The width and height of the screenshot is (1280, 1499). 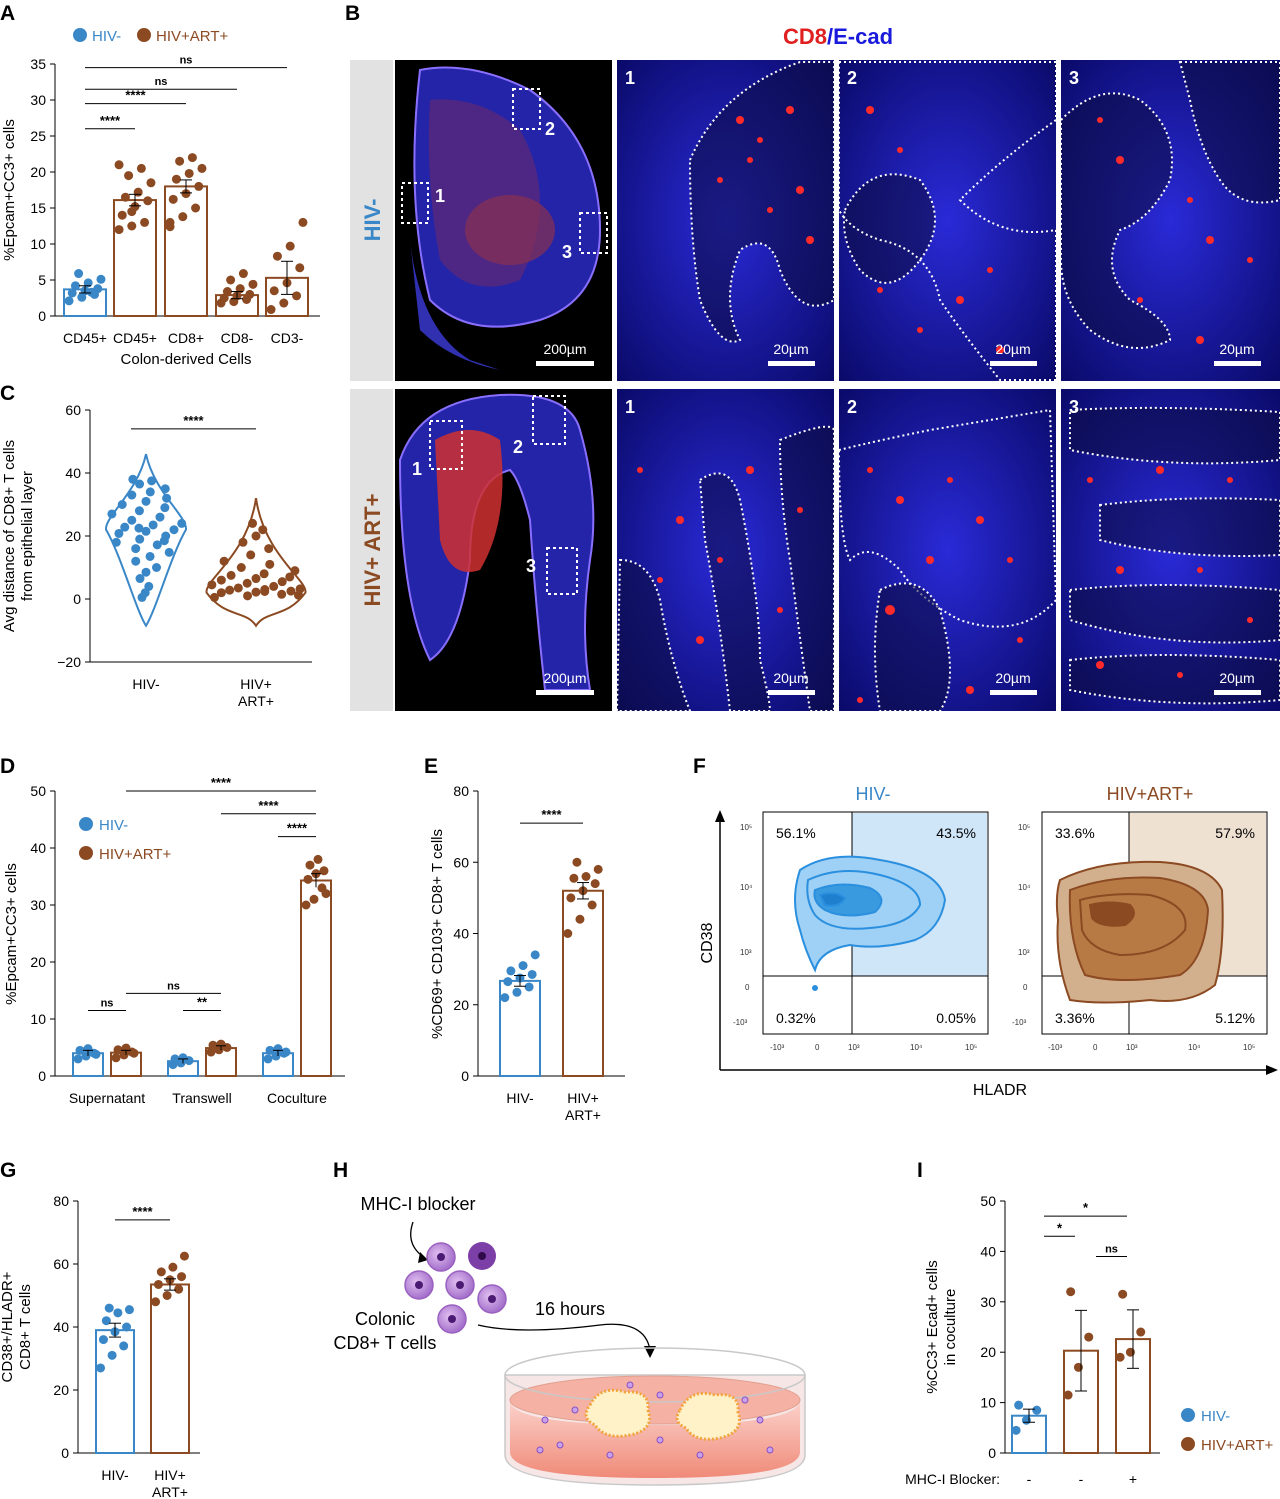 What do you see at coordinates (567, 252) in the screenshot?
I see `roi-label-neg-3: 3` at bounding box center [567, 252].